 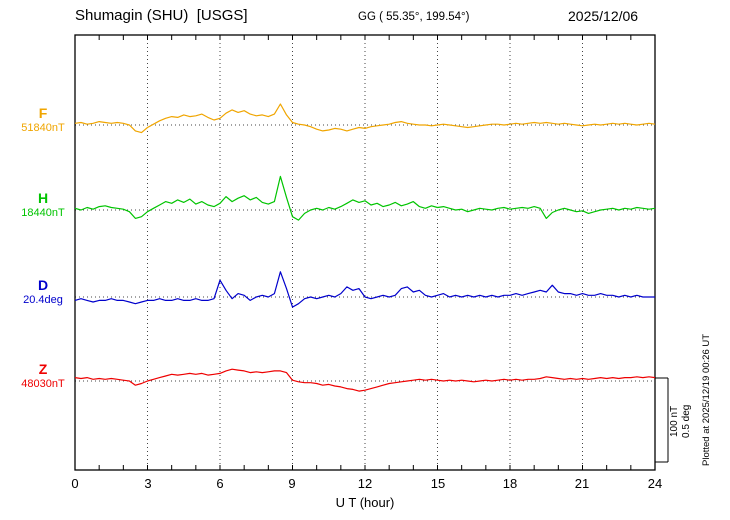 What do you see at coordinates (365, 483) in the screenshot?
I see `x-tick-label: 12` at bounding box center [365, 483].